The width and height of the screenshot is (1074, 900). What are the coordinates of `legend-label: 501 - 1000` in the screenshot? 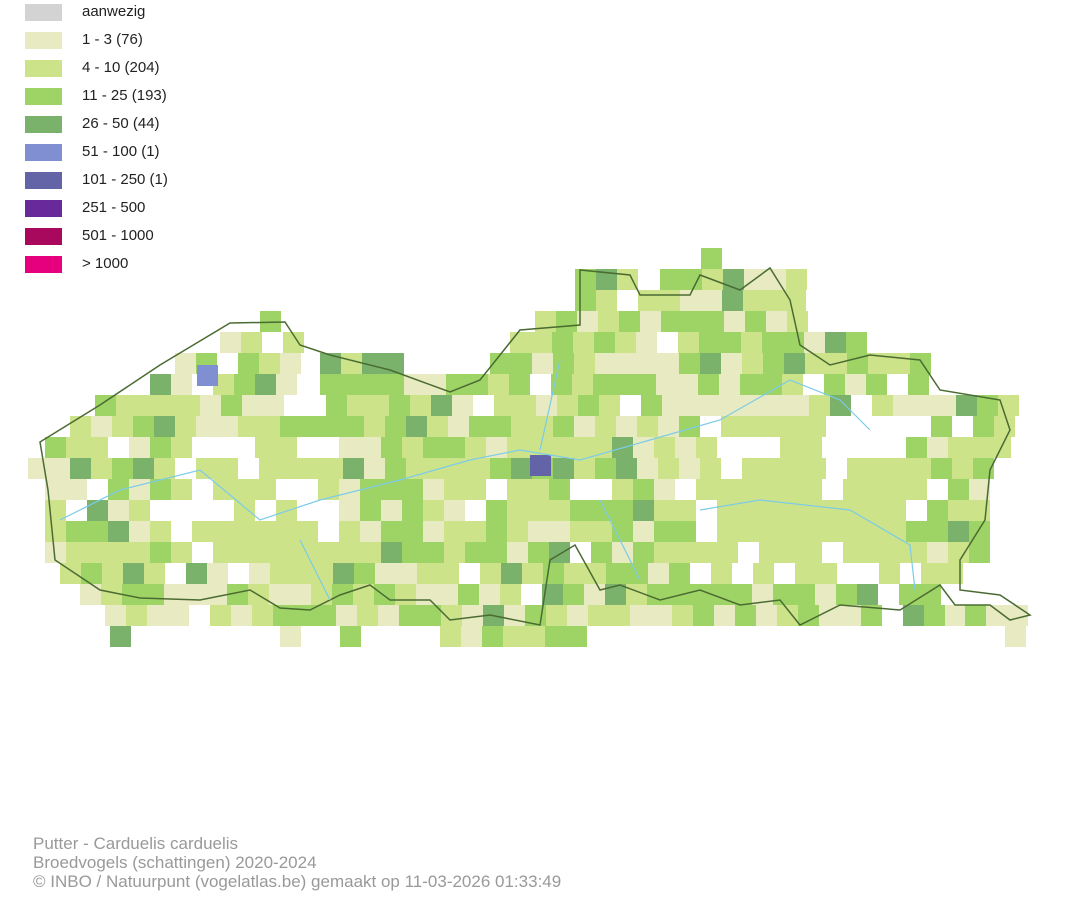 It's located at (118, 235).